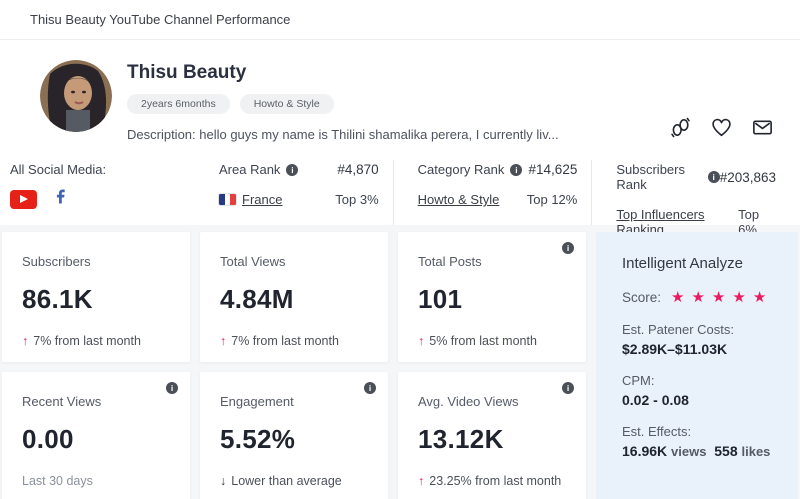 The height and width of the screenshot is (499, 800). Describe the element at coordinates (58, 169) in the screenshot. I see `social-media-label: All Social Media:` at that location.